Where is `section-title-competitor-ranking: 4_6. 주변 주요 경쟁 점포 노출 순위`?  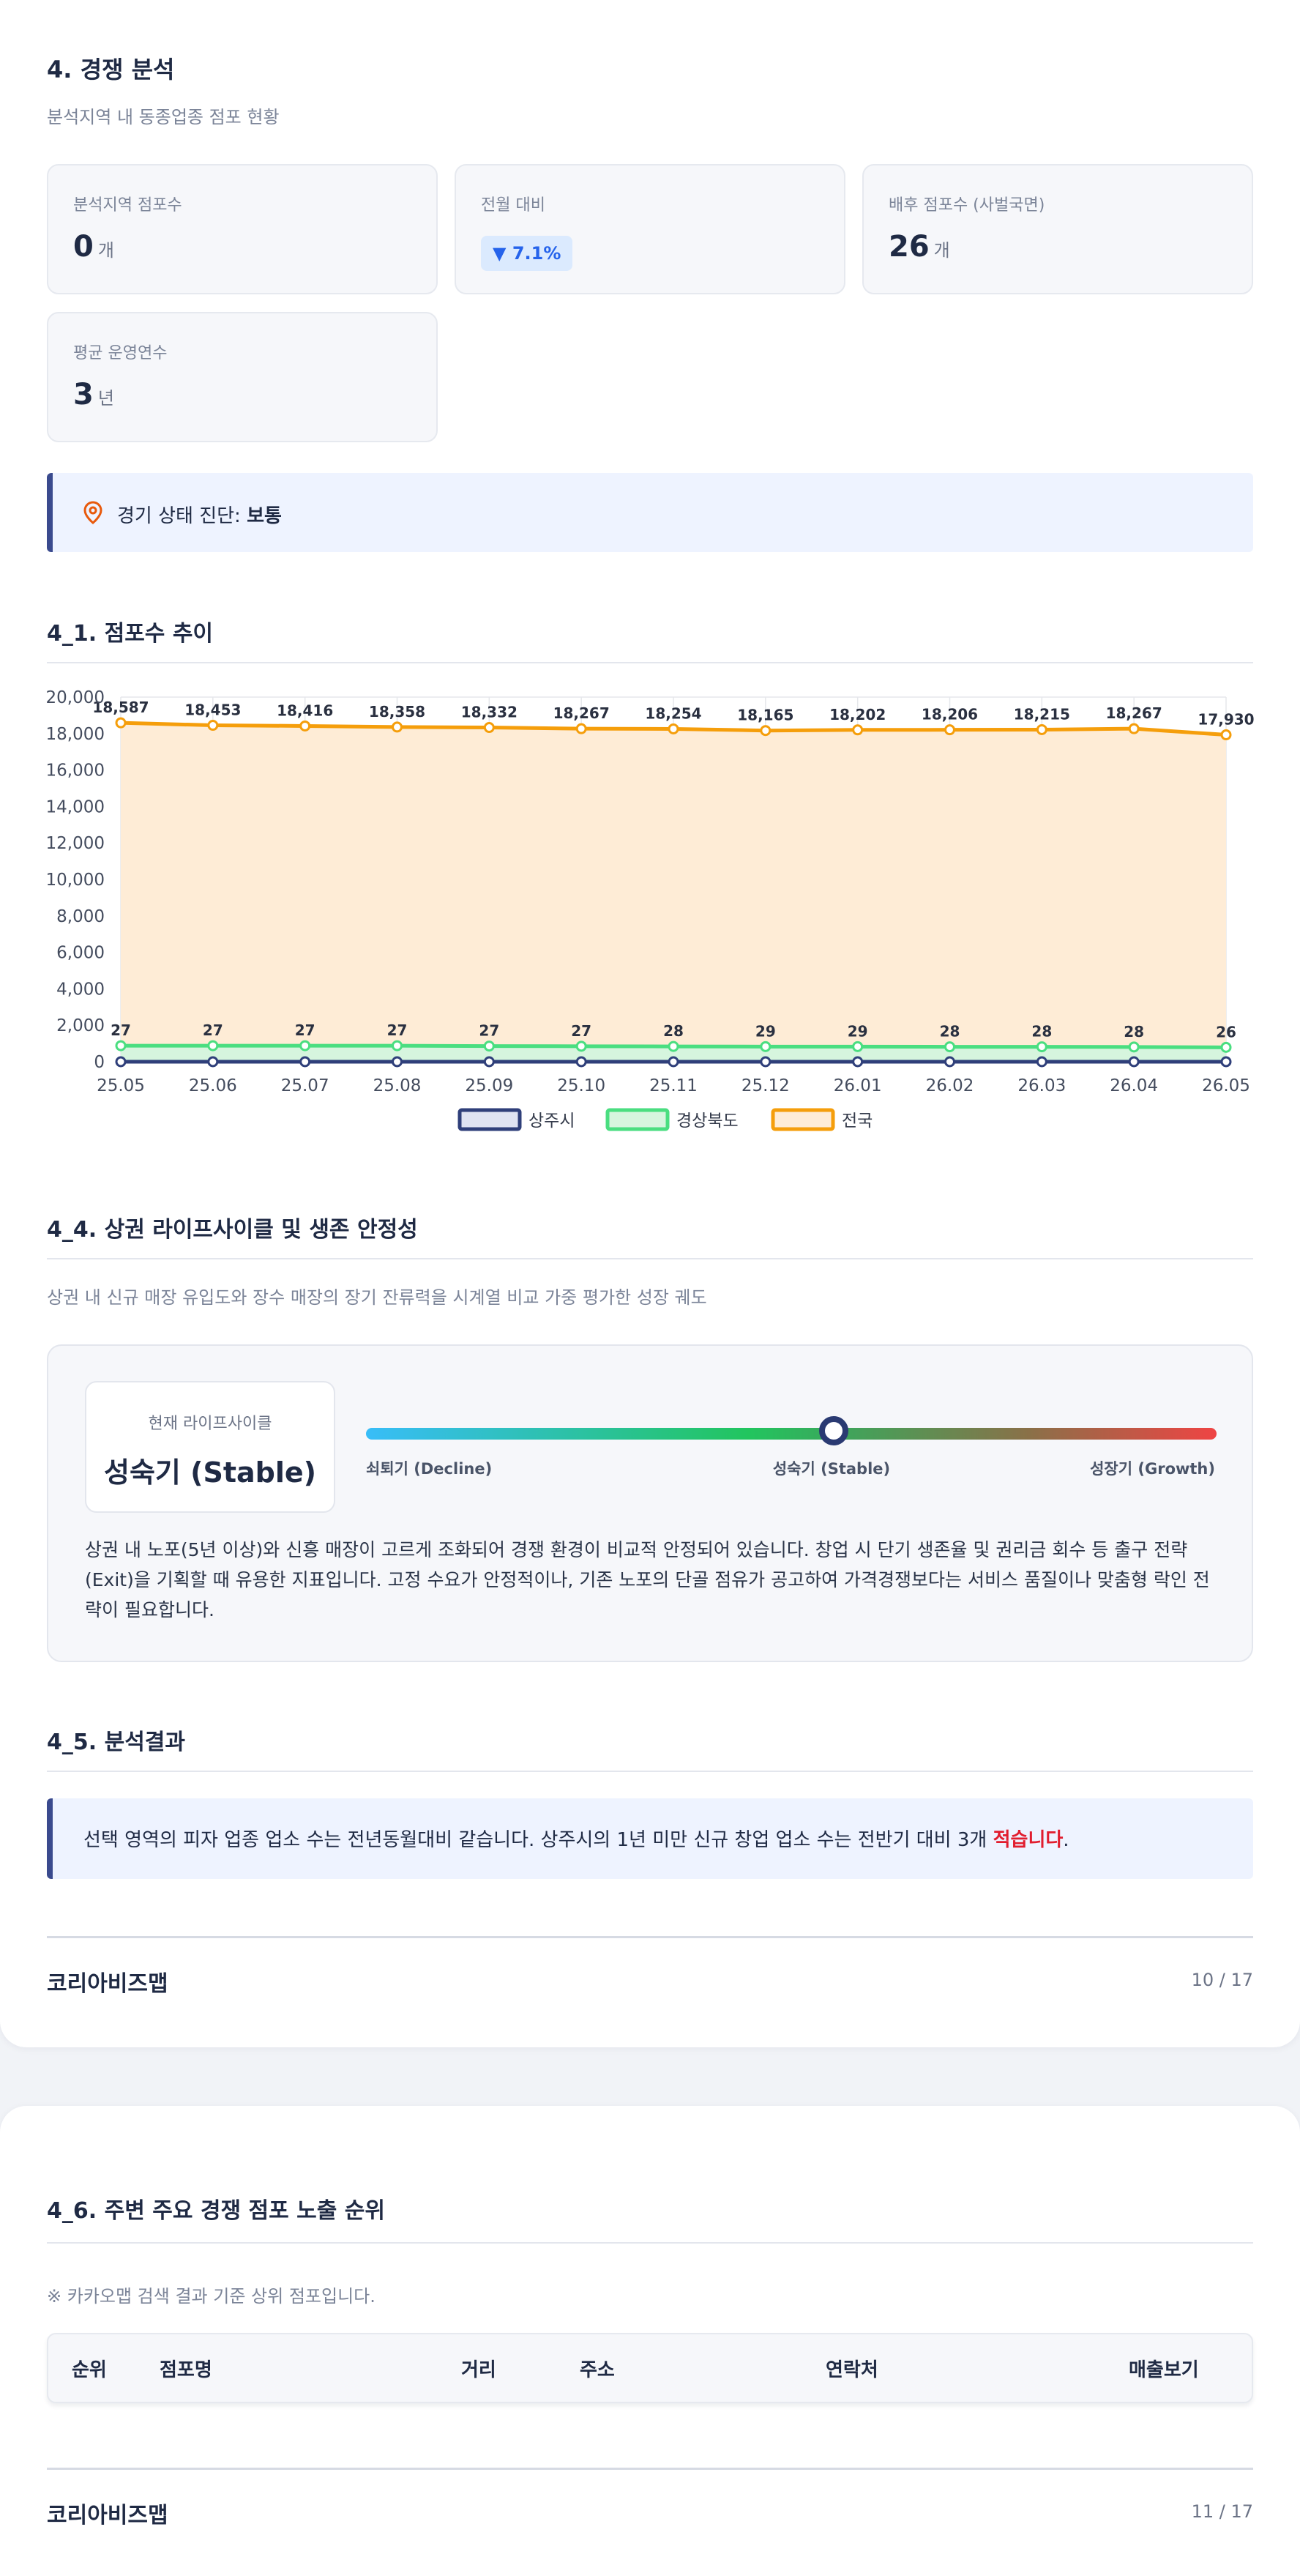 section-title-competitor-ranking: 4_6. 주변 주요 경쟁 점포 노출 순위 is located at coordinates (216, 2211).